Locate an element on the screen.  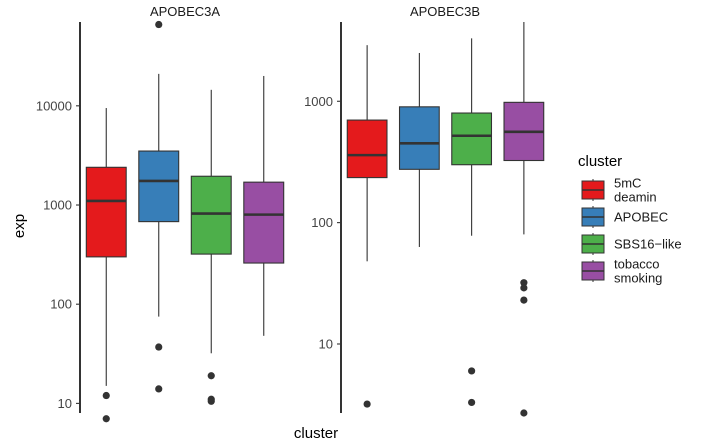
legend-item: SBS16−like is located at coordinates (631, 244).